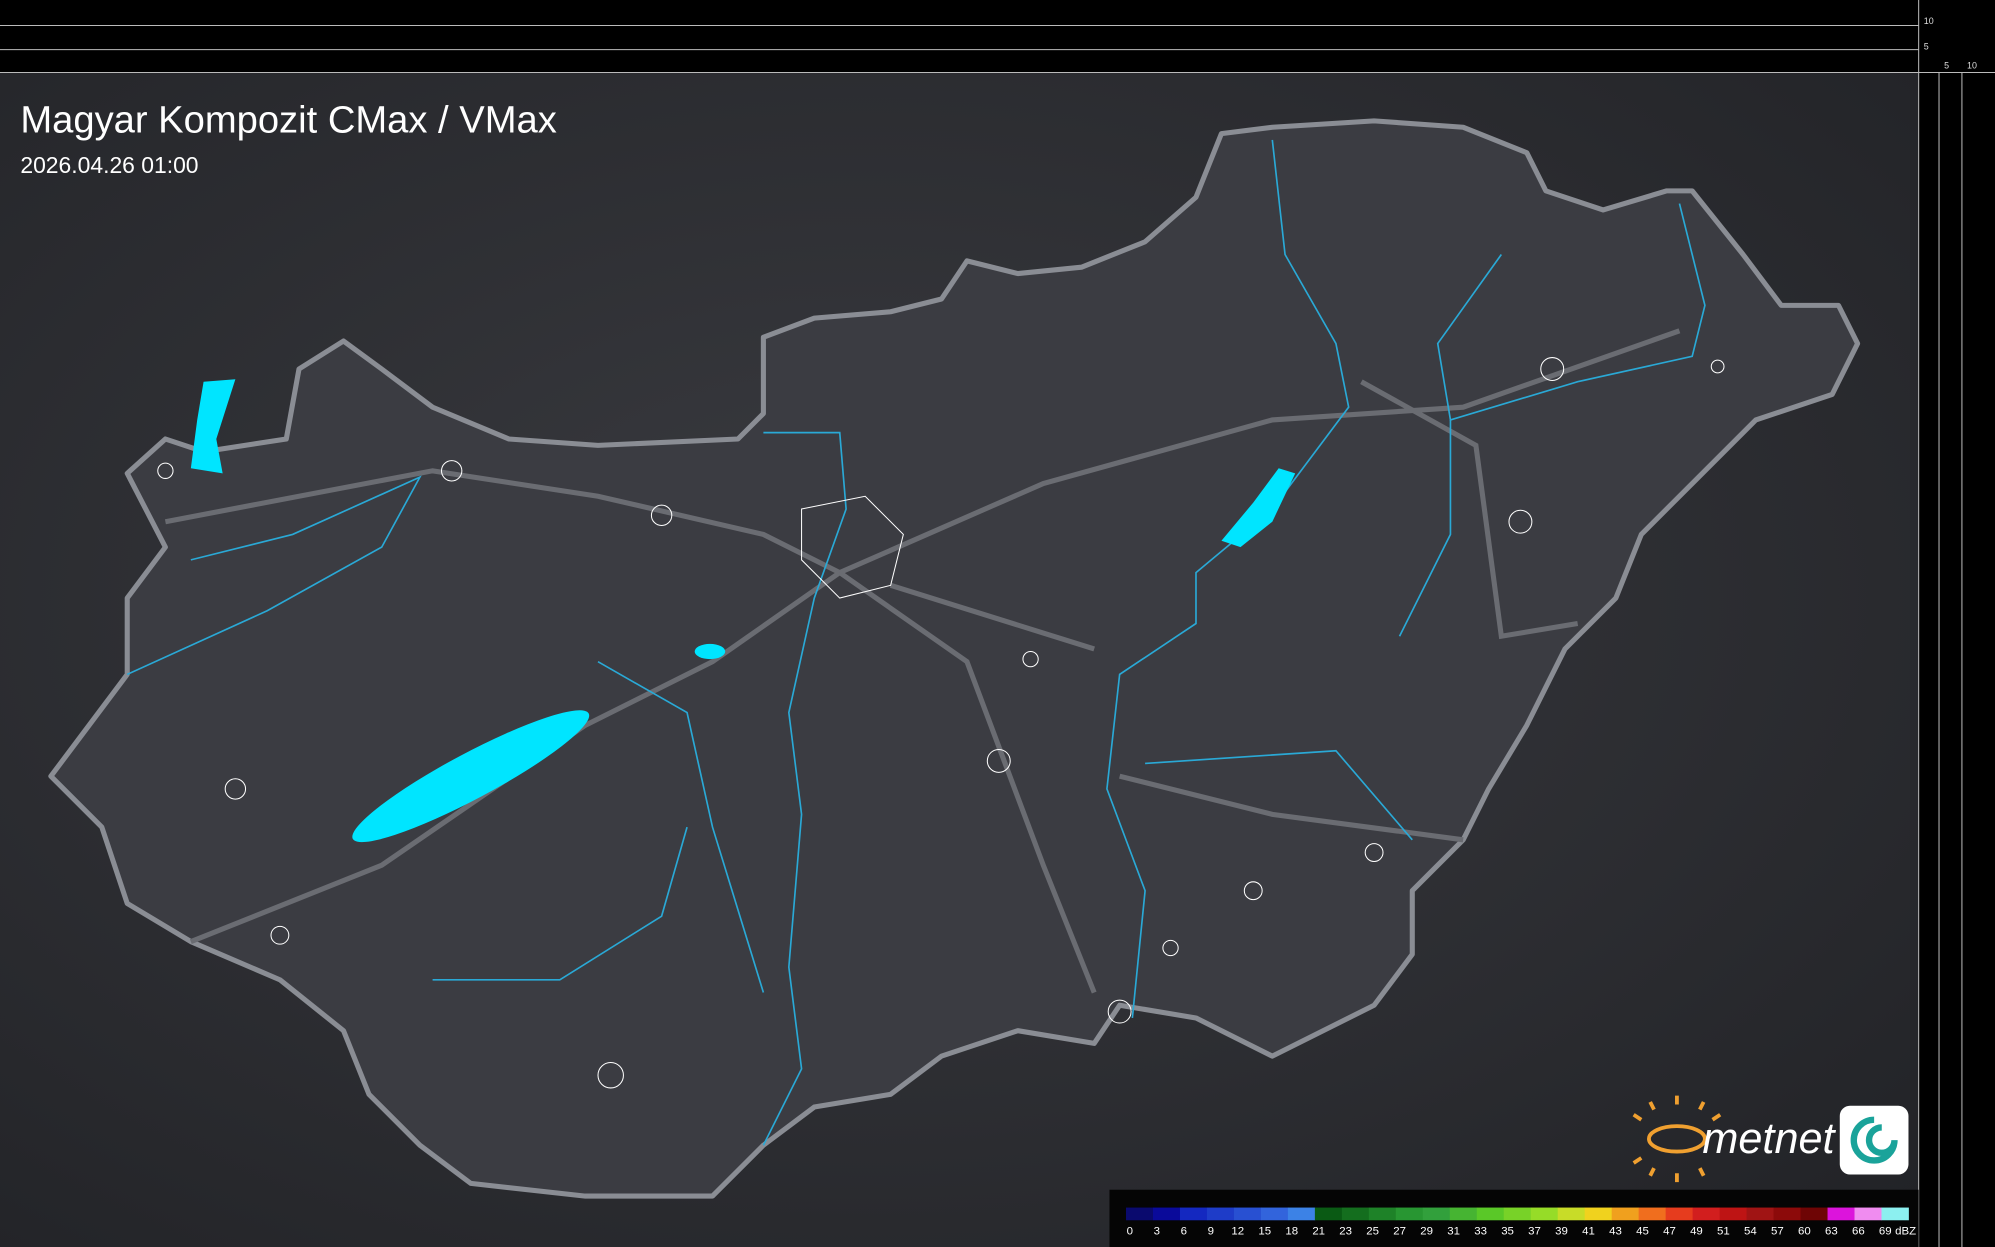 Image resolution: width=1995 pixels, height=1247 pixels. What do you see at coordinates (1615, 1231) in the screenshot?
I see `colorbar-label: 43` at bounding box center [1615, 1231].